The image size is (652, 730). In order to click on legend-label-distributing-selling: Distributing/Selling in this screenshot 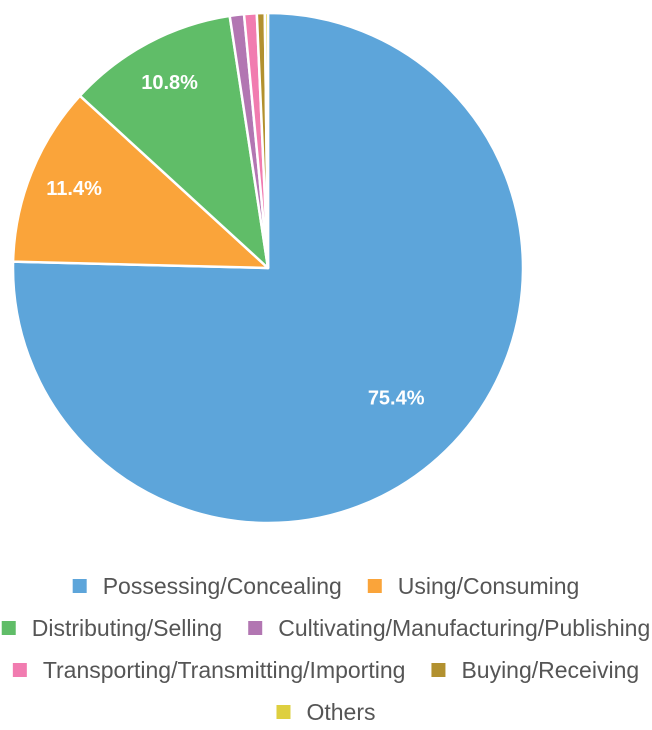, I will do `click(127, 628)`.